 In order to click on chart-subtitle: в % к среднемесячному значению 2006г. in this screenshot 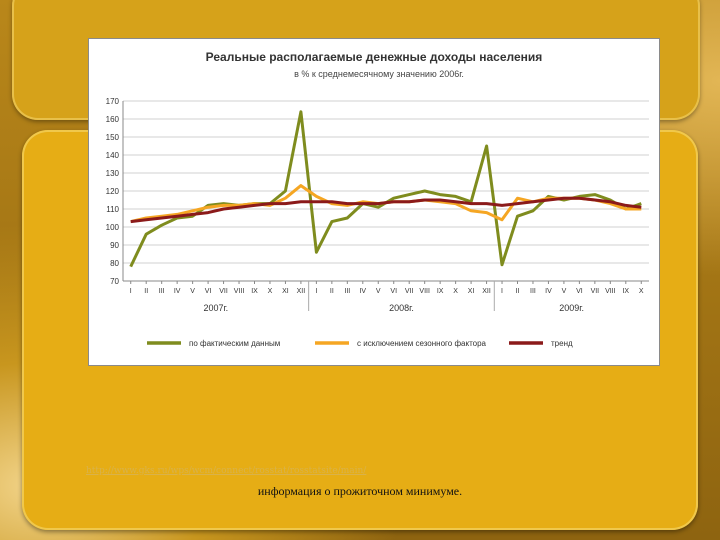, I will do `click(379, 74)`.